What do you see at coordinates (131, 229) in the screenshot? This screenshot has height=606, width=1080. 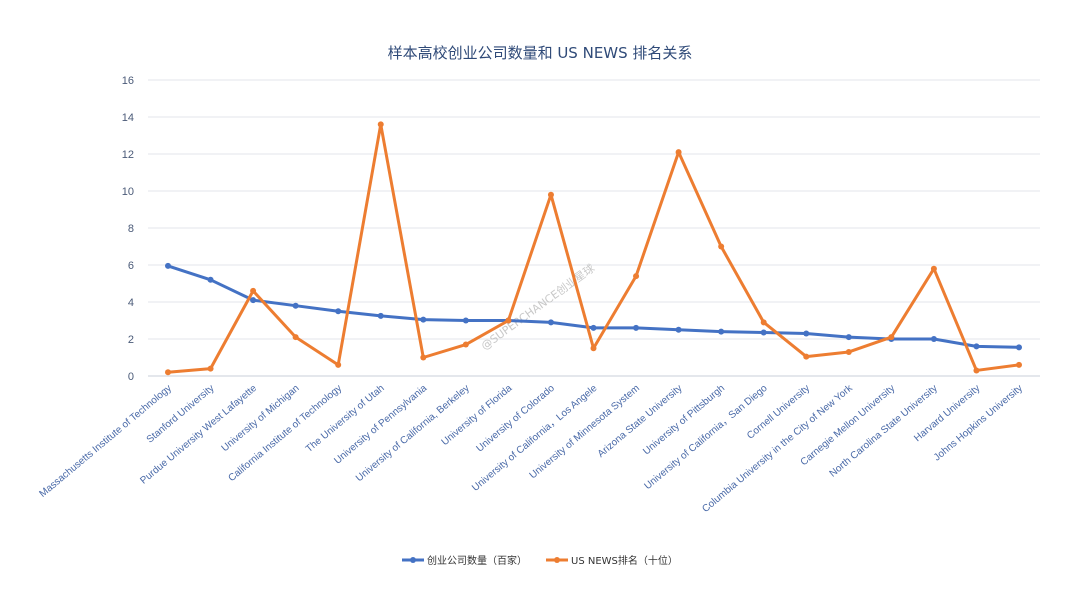 I see `y-tick-label: 8` at bounding box center [131, 229].